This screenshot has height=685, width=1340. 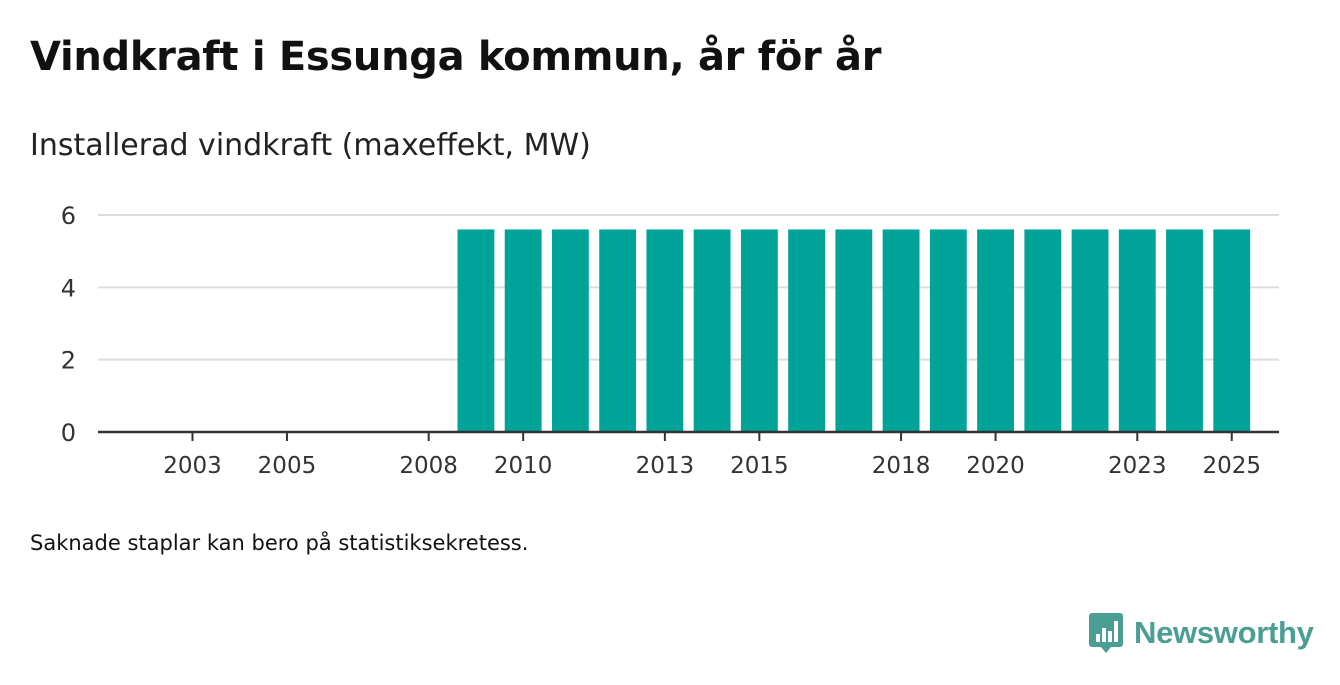 What do you see at coordinates (1231, 466) in the screenshot?
I see `x-tick-label: 2025` at bounding box center [1231, 466].